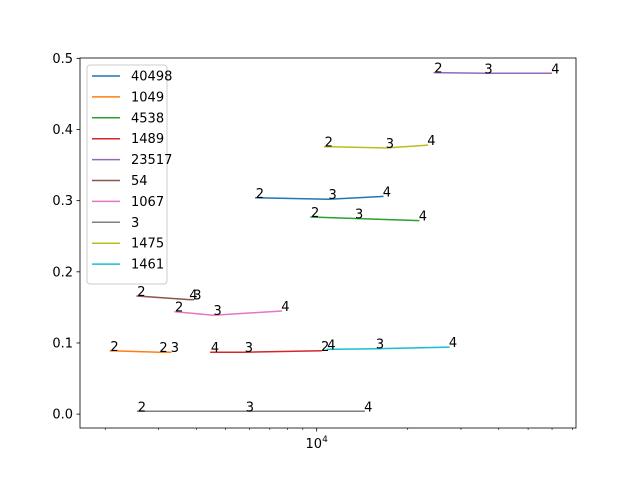  What do you see at coordinates (62, 415) in the screenshot?
I see `y-tick-label: 0.0` at bounding box center [62, 415].